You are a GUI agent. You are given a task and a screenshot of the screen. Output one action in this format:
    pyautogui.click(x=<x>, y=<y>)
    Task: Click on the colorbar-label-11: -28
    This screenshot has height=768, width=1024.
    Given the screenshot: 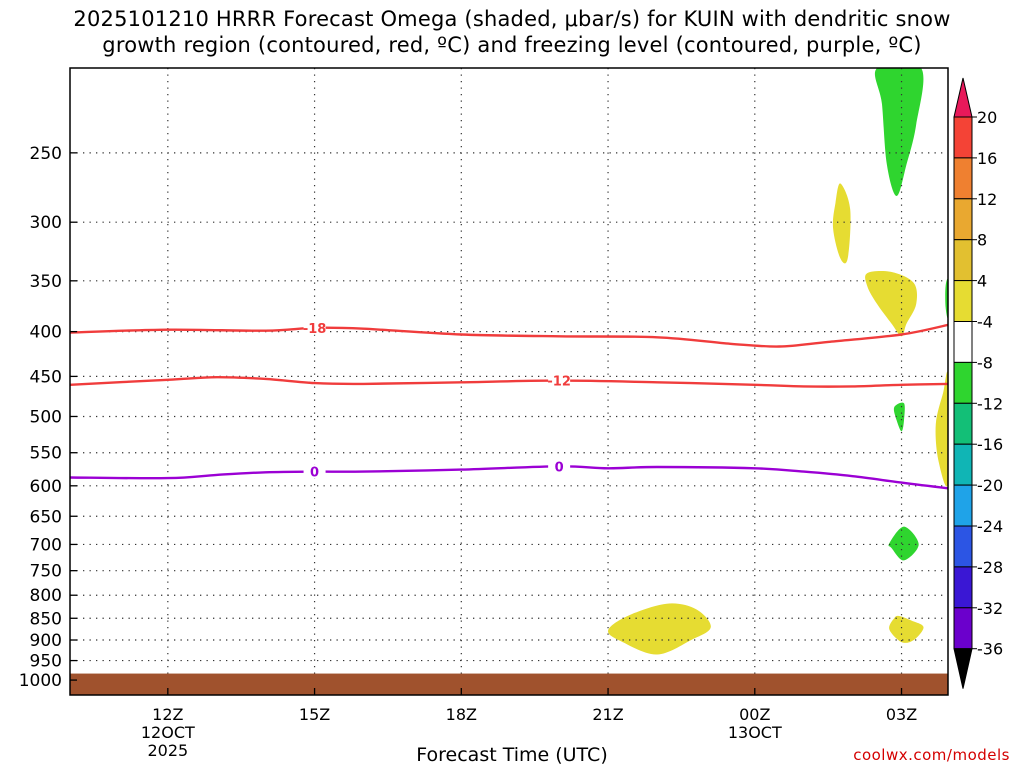 What is the action you would take?
    pyautogui.click(x=990, y=567)
    